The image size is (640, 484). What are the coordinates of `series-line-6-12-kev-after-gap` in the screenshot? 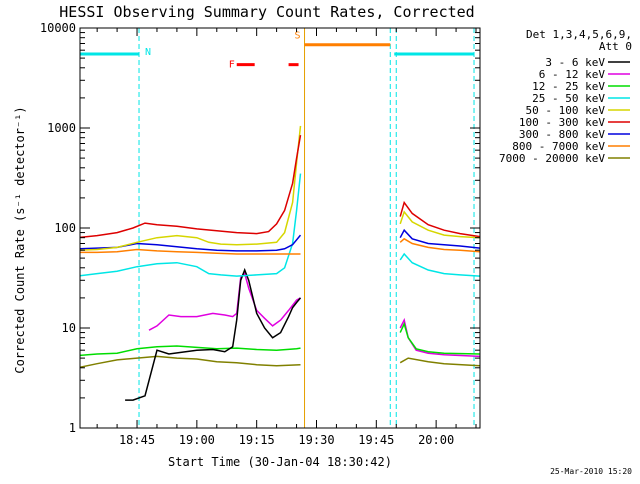 It's located at (439, 337).